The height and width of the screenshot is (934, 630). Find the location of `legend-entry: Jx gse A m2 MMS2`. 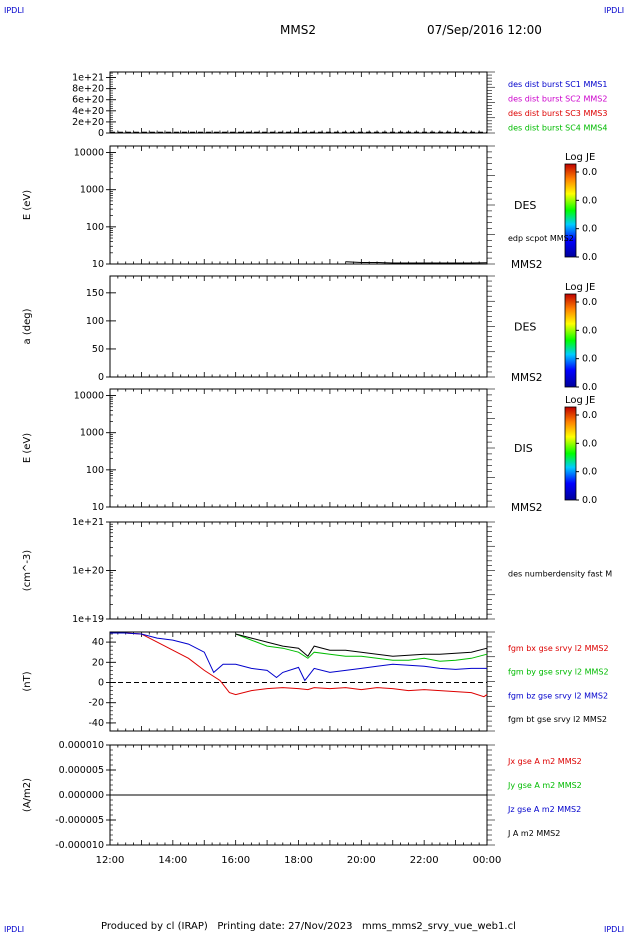

legend-entry: Jx gse A m2 MMS2 is located at coordinates (544, 761).